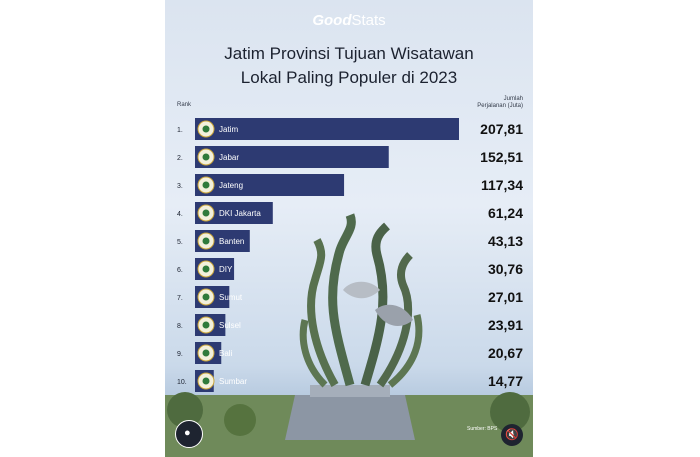 This screenshot has height=457, width=700. Describe the element at coordinates (500, 106) in the screenshot. I see `value-header-line-2: Perjalanan (Juta)` at that location.